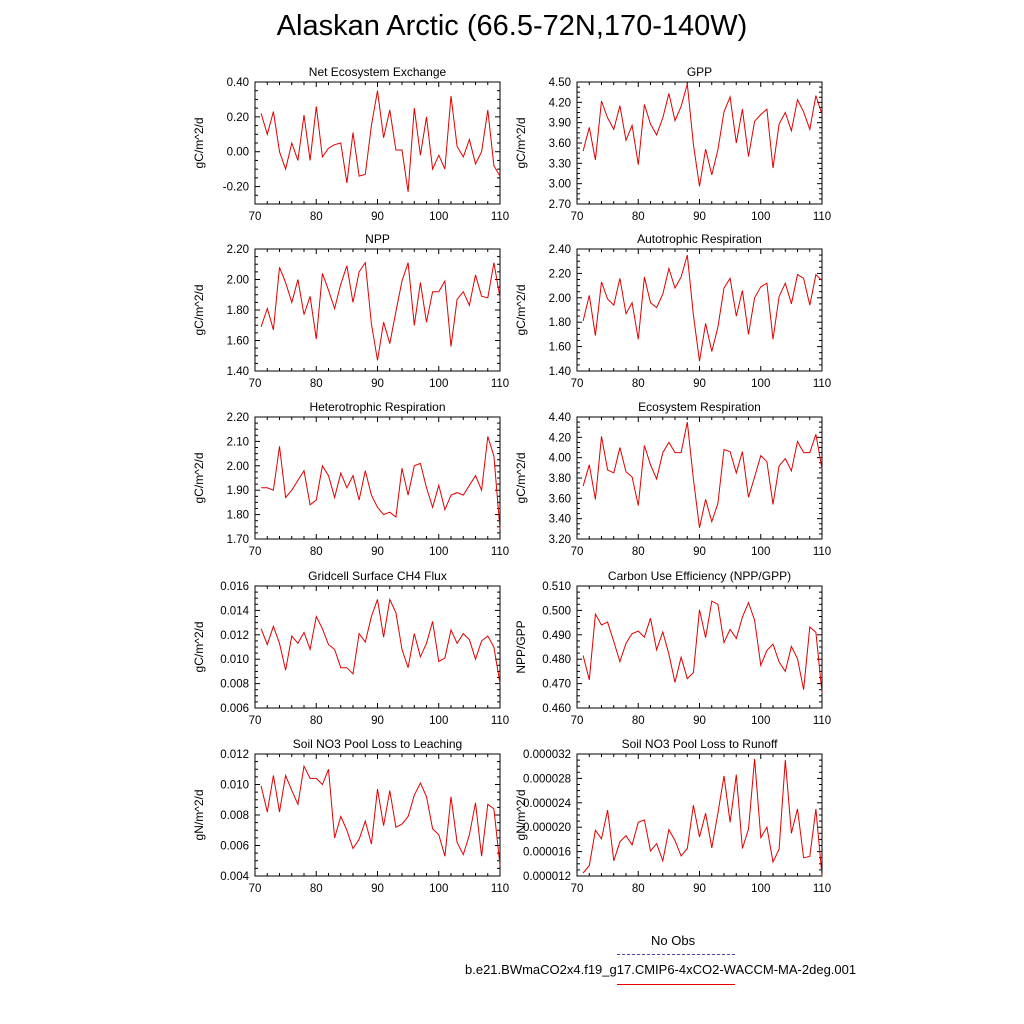 This screenshot has width=1024, height=1024. Describe the element at coordinates (560, 418) in the screenshot. I see `y-tick-label: 4.40` at that location.